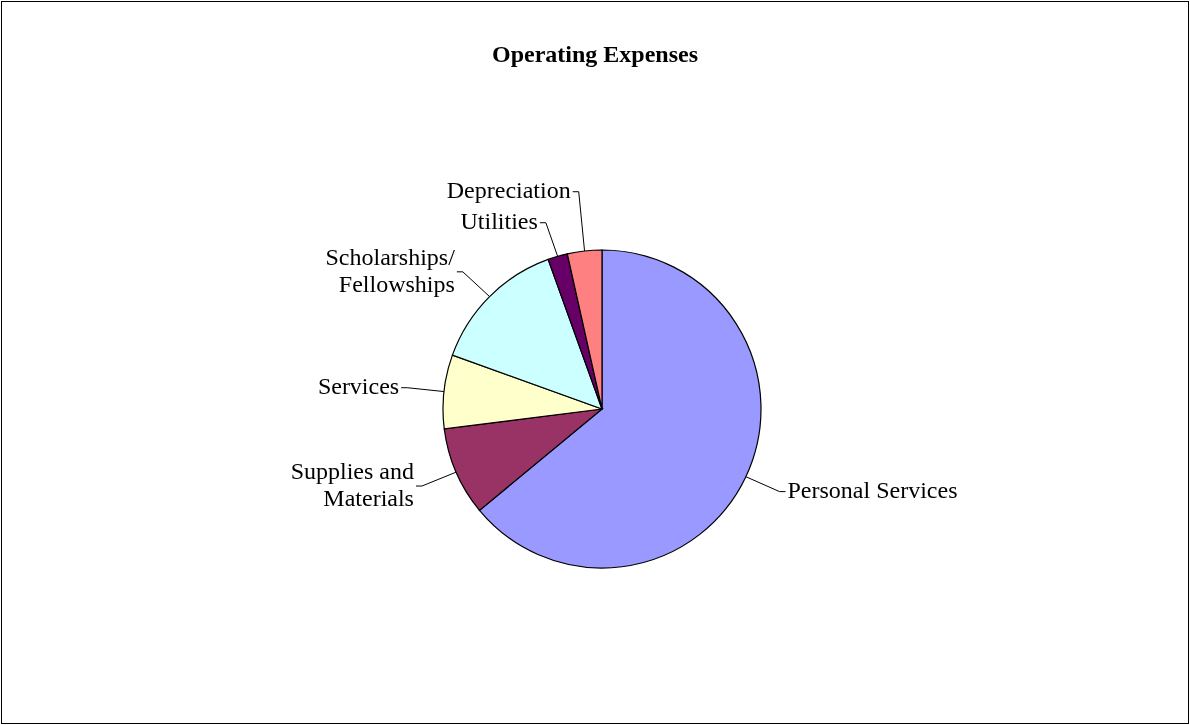 This screenshot has width=1190, height=725. I want to click on slice-label: Utilities, so click(499, 221).